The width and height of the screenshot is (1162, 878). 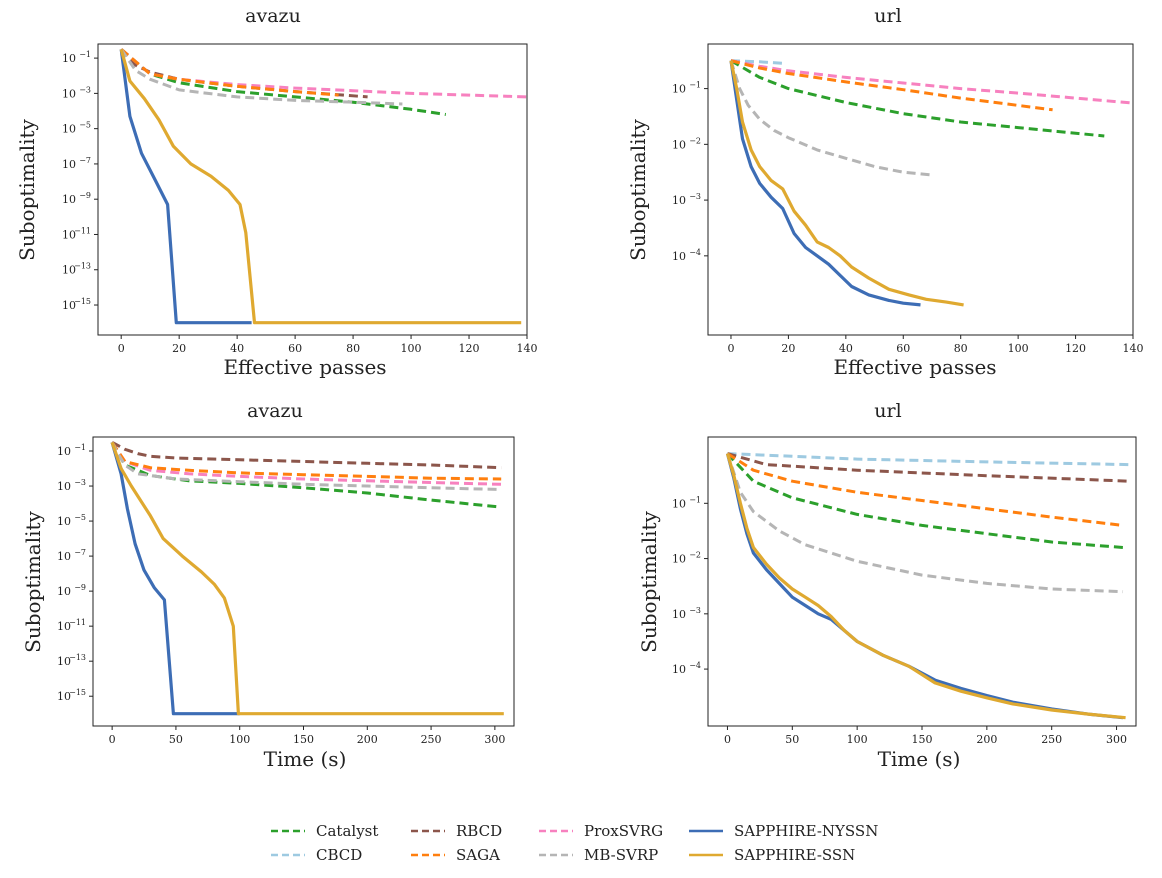 What do you see at coordinates (931, 82) in the screenshot?
I see `series-line-proxsvrg` at bounding box center [931, 82].